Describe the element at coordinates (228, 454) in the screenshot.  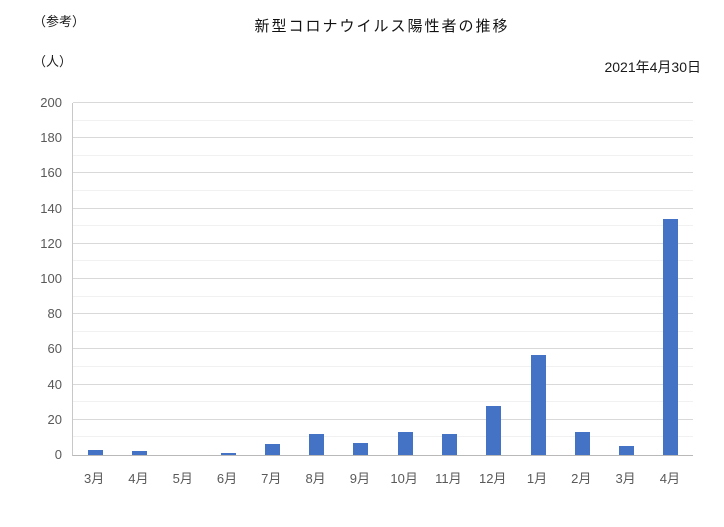
I see `bar-4-6月` at that location.